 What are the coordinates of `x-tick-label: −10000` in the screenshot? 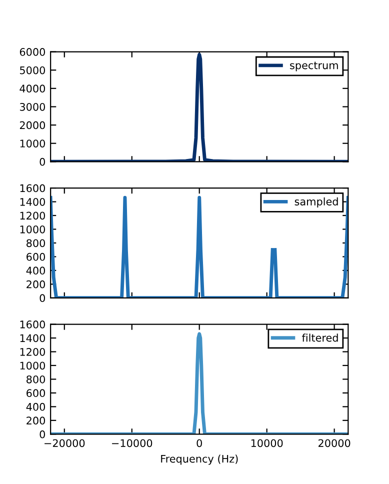 It's located at (132, 443).